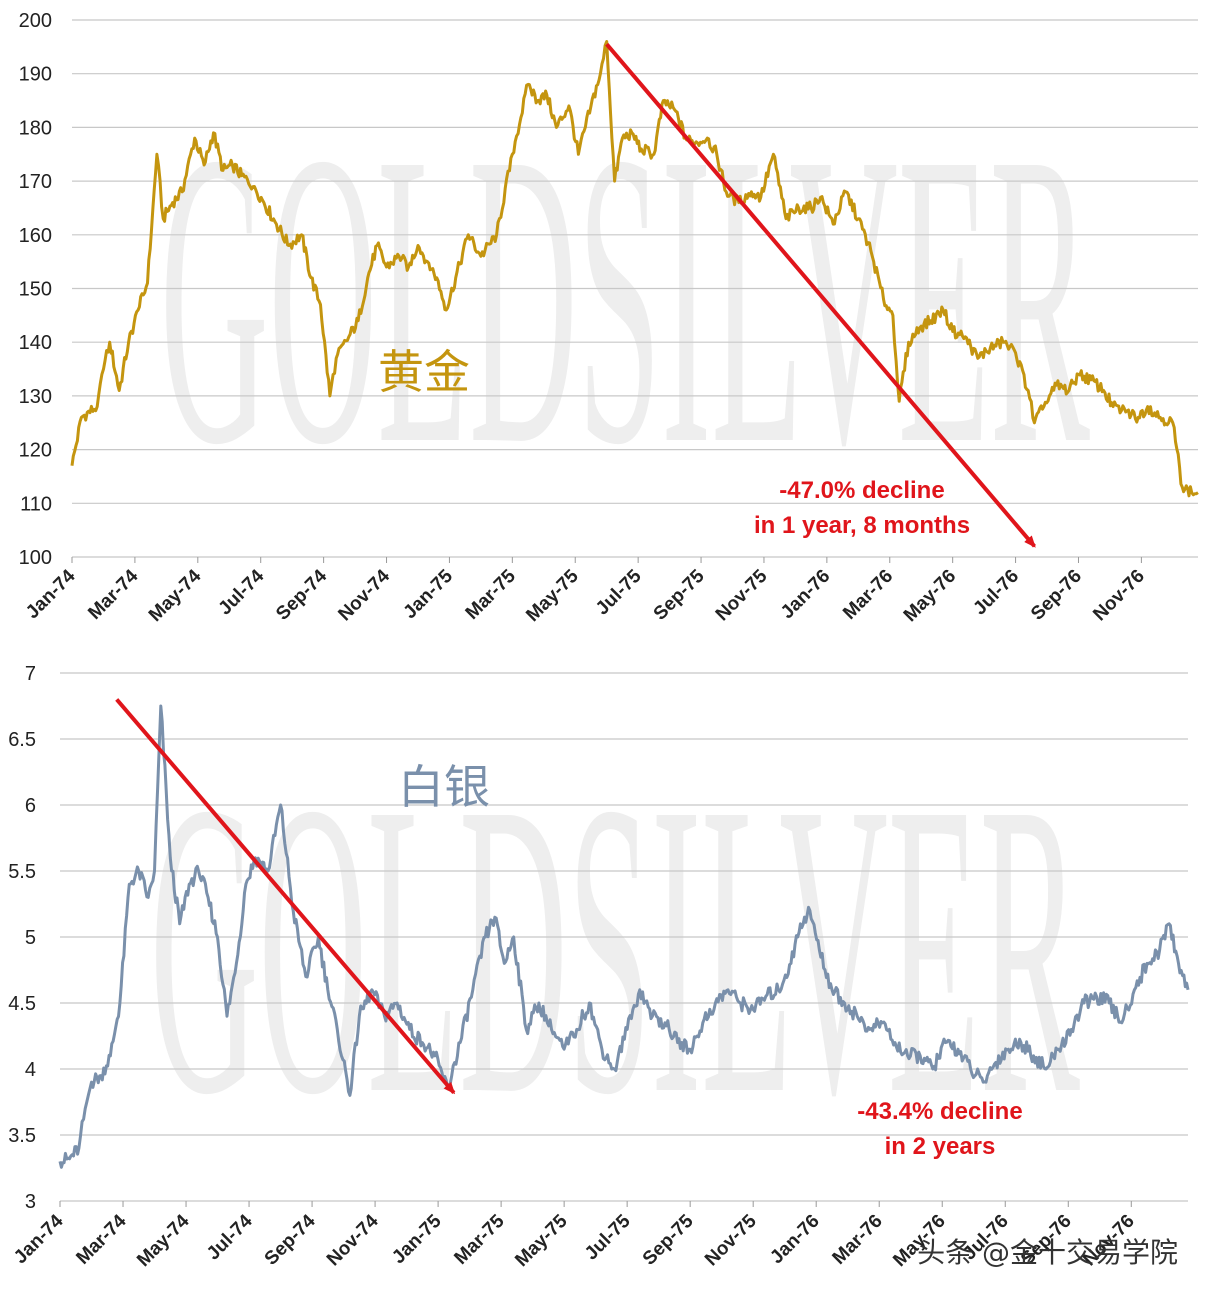 This screenshot has height=1304, width=1207. I want to click on gold-x-tick-label: May-74, so click(175, 595).